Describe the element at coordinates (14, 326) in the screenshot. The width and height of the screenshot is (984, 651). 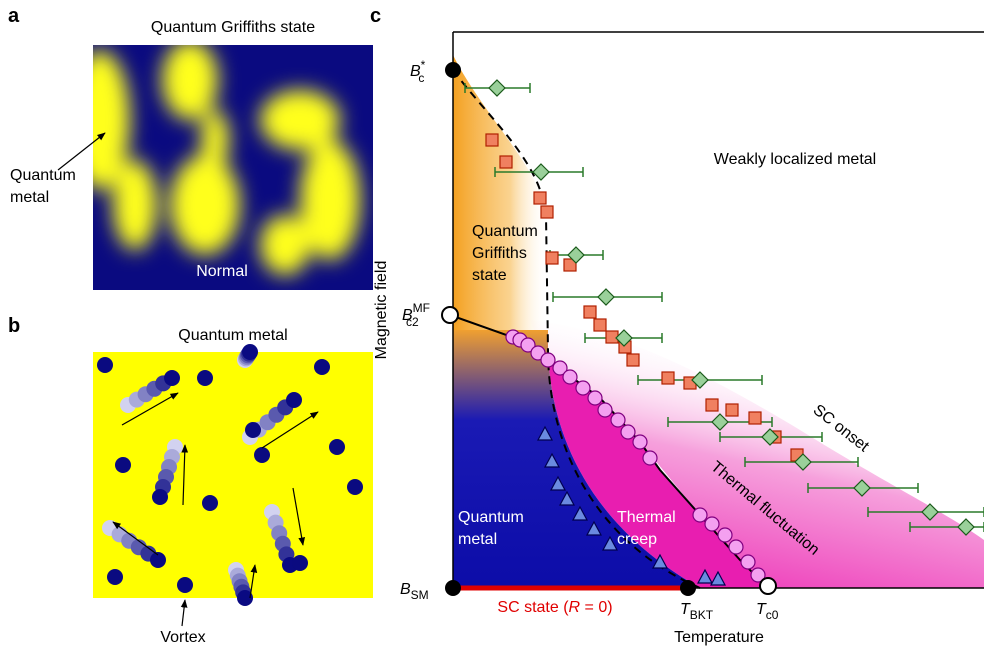
I see `panel-letter: b` at that location.